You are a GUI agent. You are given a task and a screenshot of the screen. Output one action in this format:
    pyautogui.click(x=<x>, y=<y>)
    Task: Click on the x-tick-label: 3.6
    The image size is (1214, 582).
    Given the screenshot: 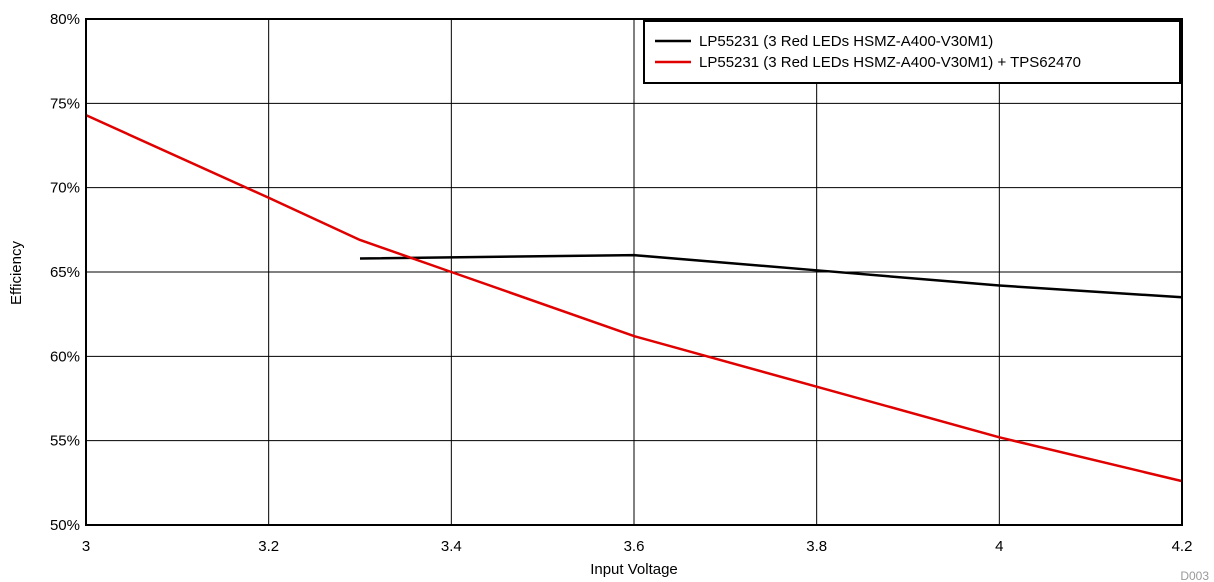 What is the action you would take?
    pyautogui.click(x=634, y=546)
    